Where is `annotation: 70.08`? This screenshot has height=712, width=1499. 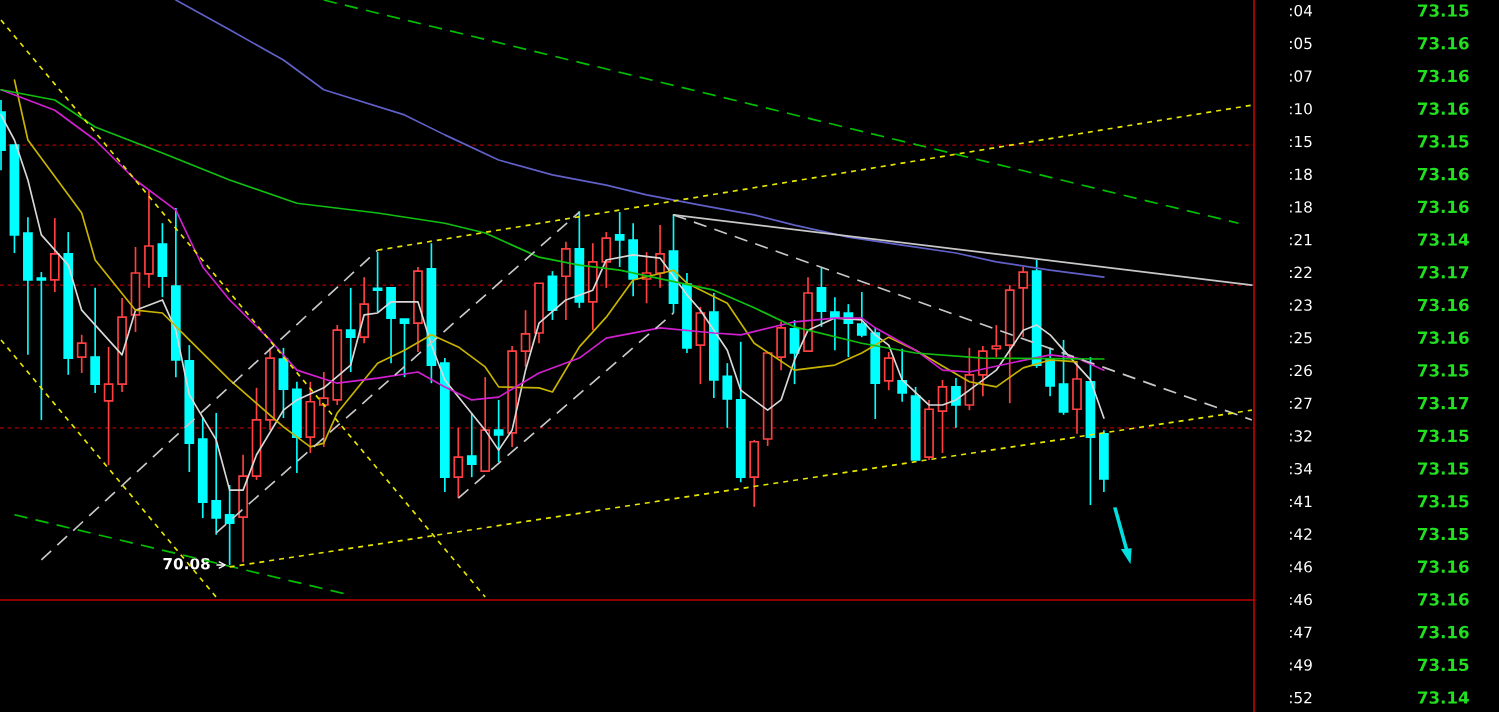
annotation: 70.08 is located at coordinates (186, 563).